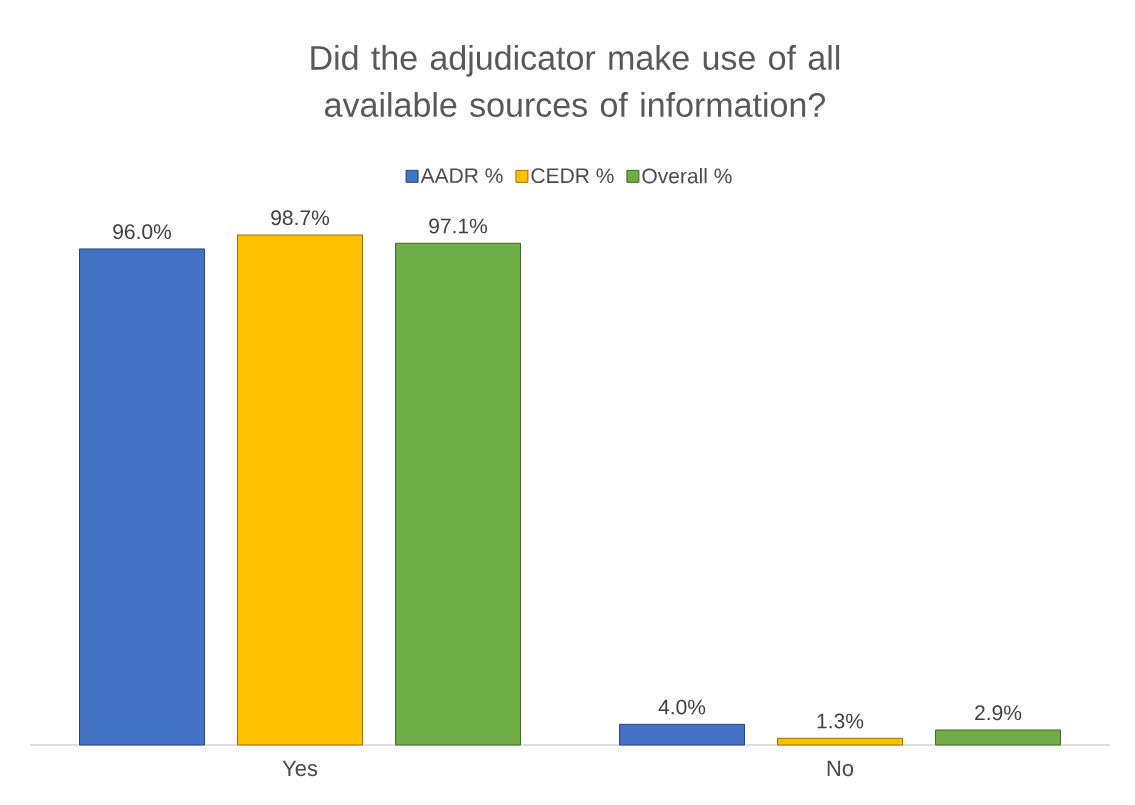 The image size is (1135, 805). Describe the element at coordinates (458, 226) in the screenshot. I see `data-label: 97.1%` at that location.